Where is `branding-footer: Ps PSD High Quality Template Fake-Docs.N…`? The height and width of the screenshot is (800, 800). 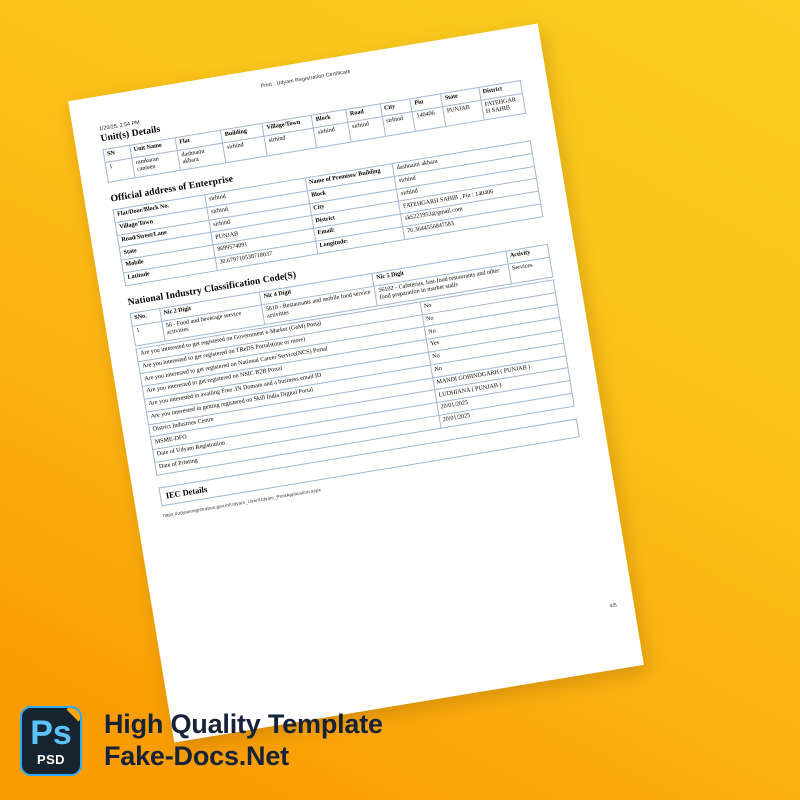
branding-footer: Ps PSD High Quality Template Fake-Docs.N… is located at coordinates (400, 741).